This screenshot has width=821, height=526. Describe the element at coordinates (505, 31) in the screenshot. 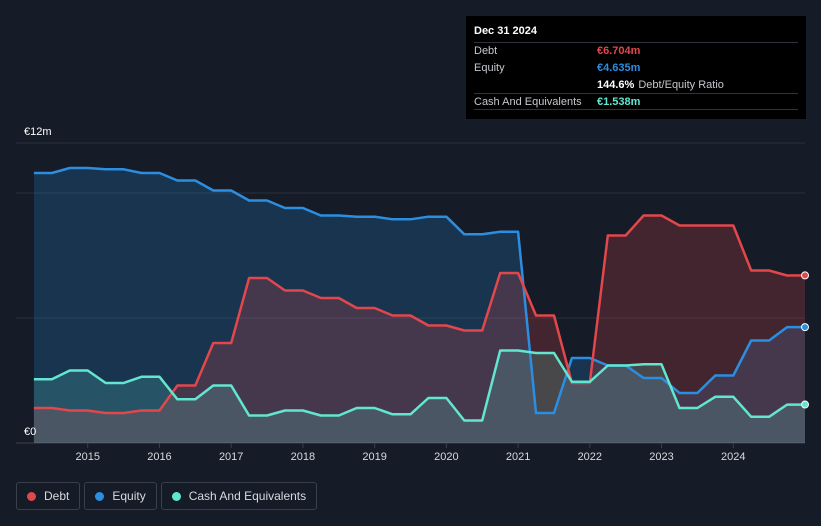

I see `tooltip-date: Dec 31 2024` at that location.